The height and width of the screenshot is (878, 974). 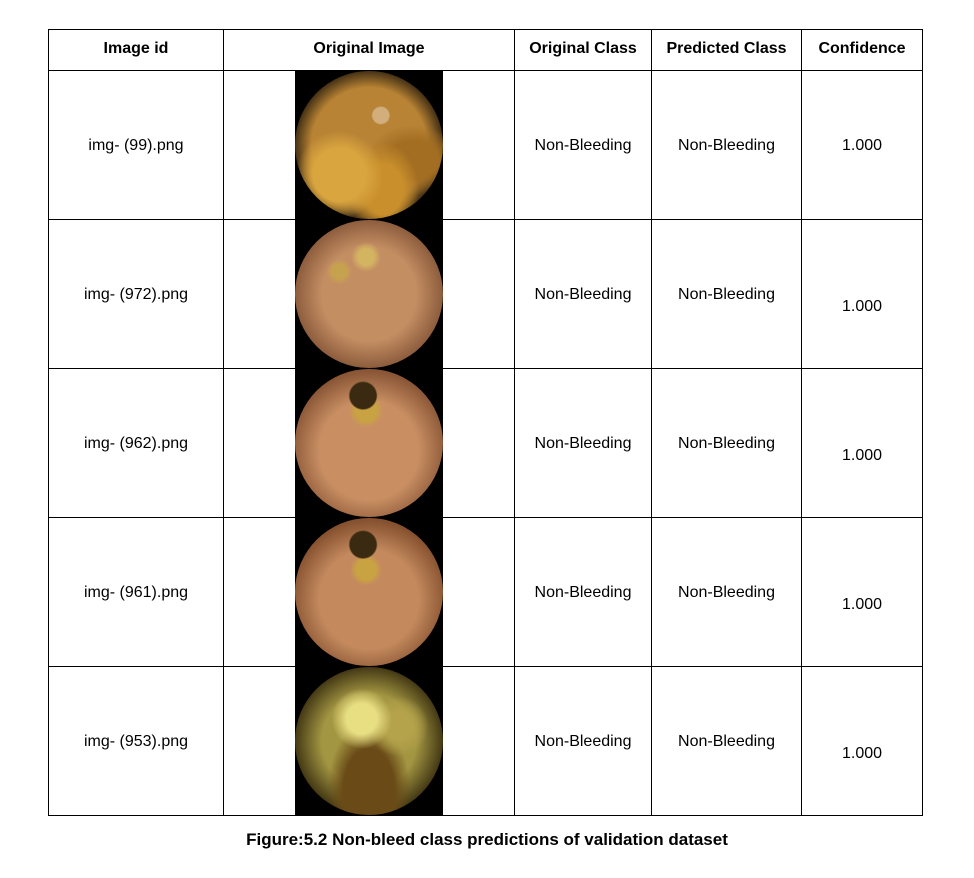 I want to click on image-id: img- (953).png, so click(x=136, y=741).